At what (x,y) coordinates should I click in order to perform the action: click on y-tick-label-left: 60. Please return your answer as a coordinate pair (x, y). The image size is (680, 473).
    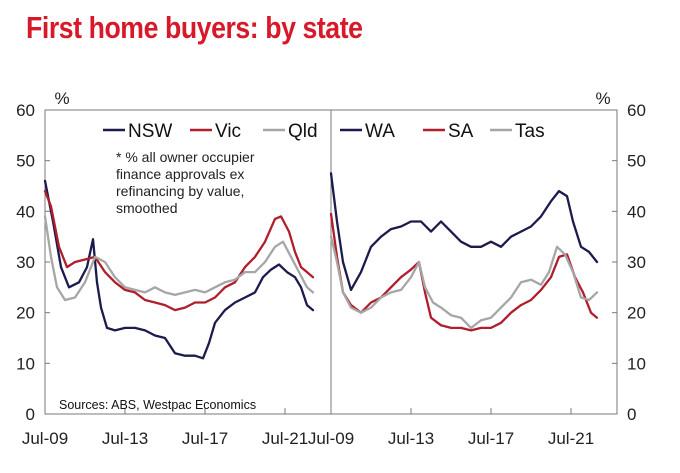
    Looking at the image, I should click on (25, 110).